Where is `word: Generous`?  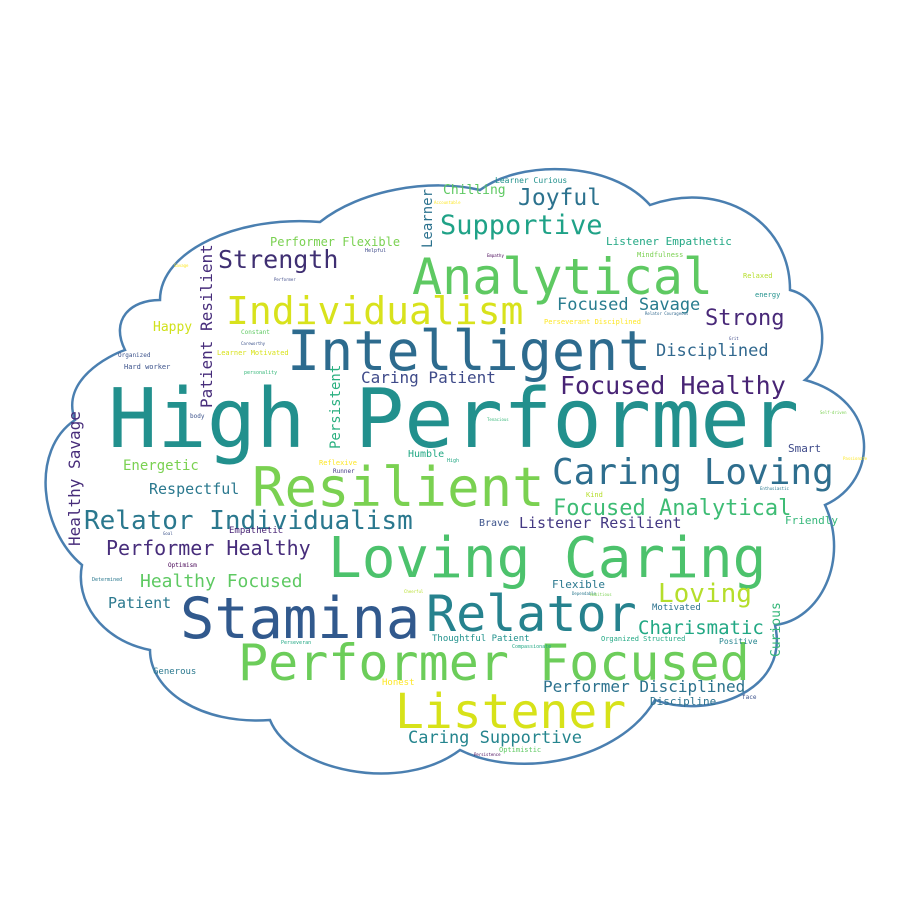
word: Generous is located at coordinates (174, 672).